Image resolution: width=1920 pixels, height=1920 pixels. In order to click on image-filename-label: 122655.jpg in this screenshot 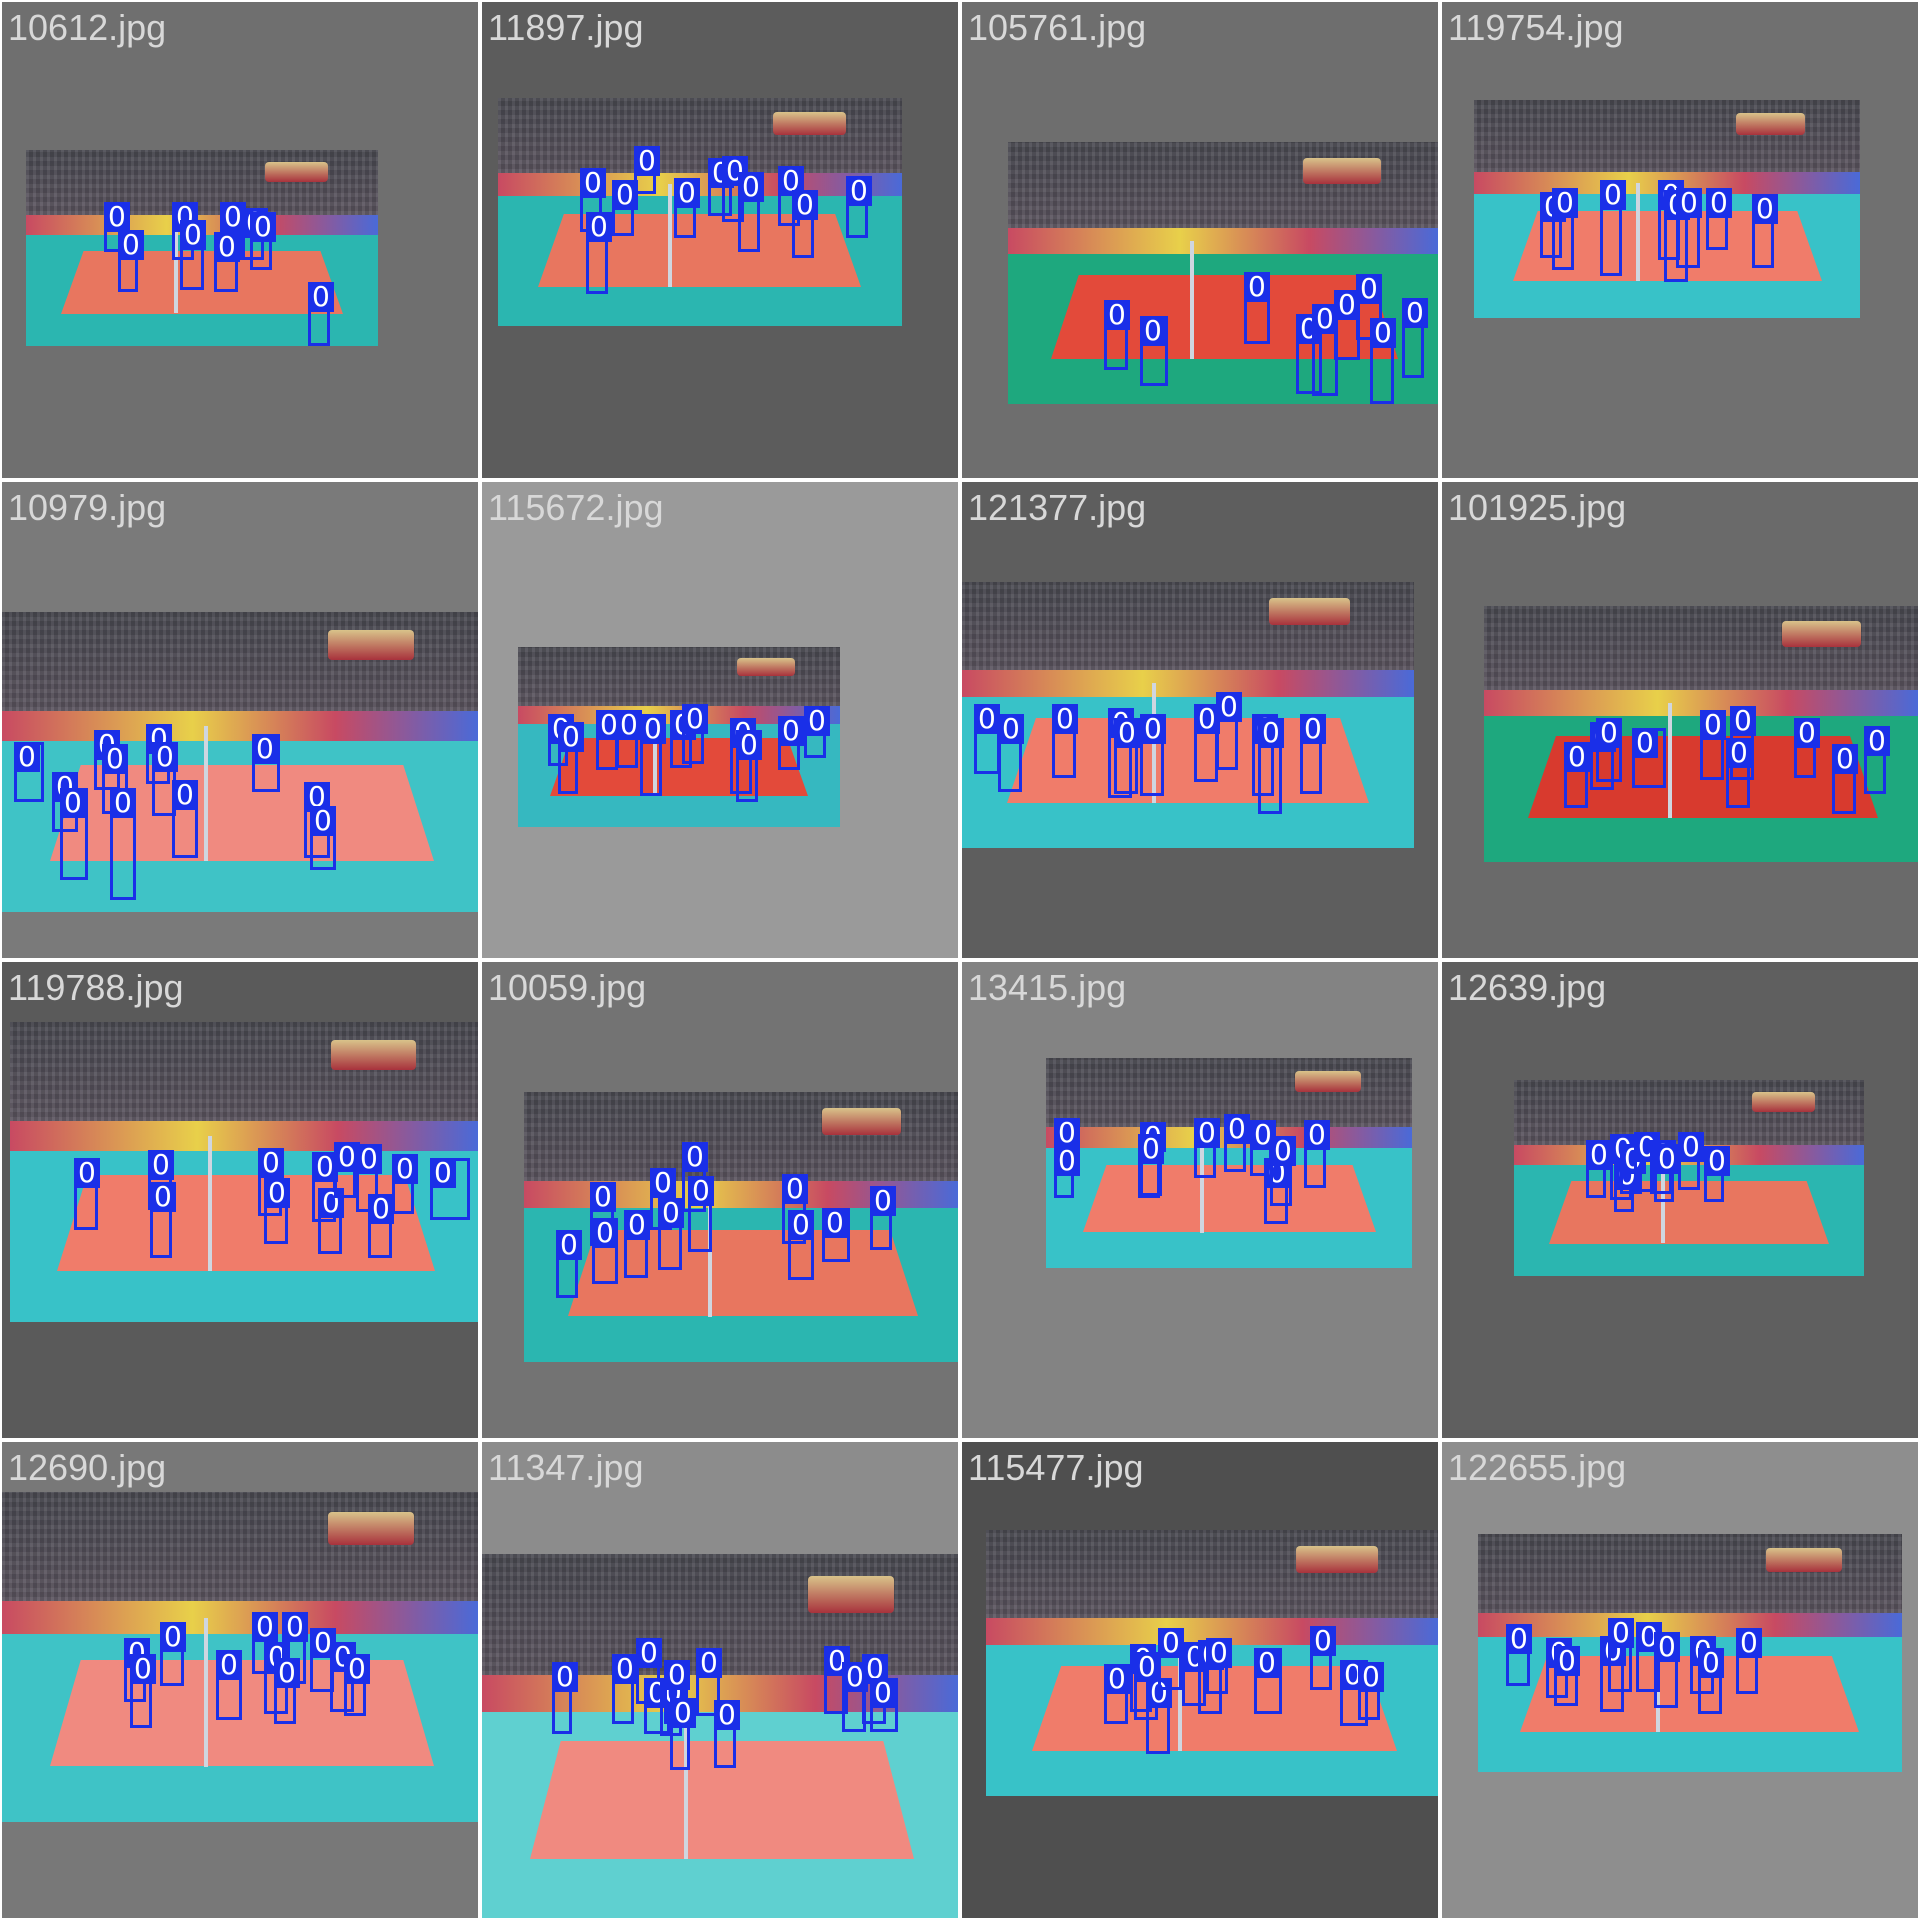, I will do `click(1537, 1467)`.